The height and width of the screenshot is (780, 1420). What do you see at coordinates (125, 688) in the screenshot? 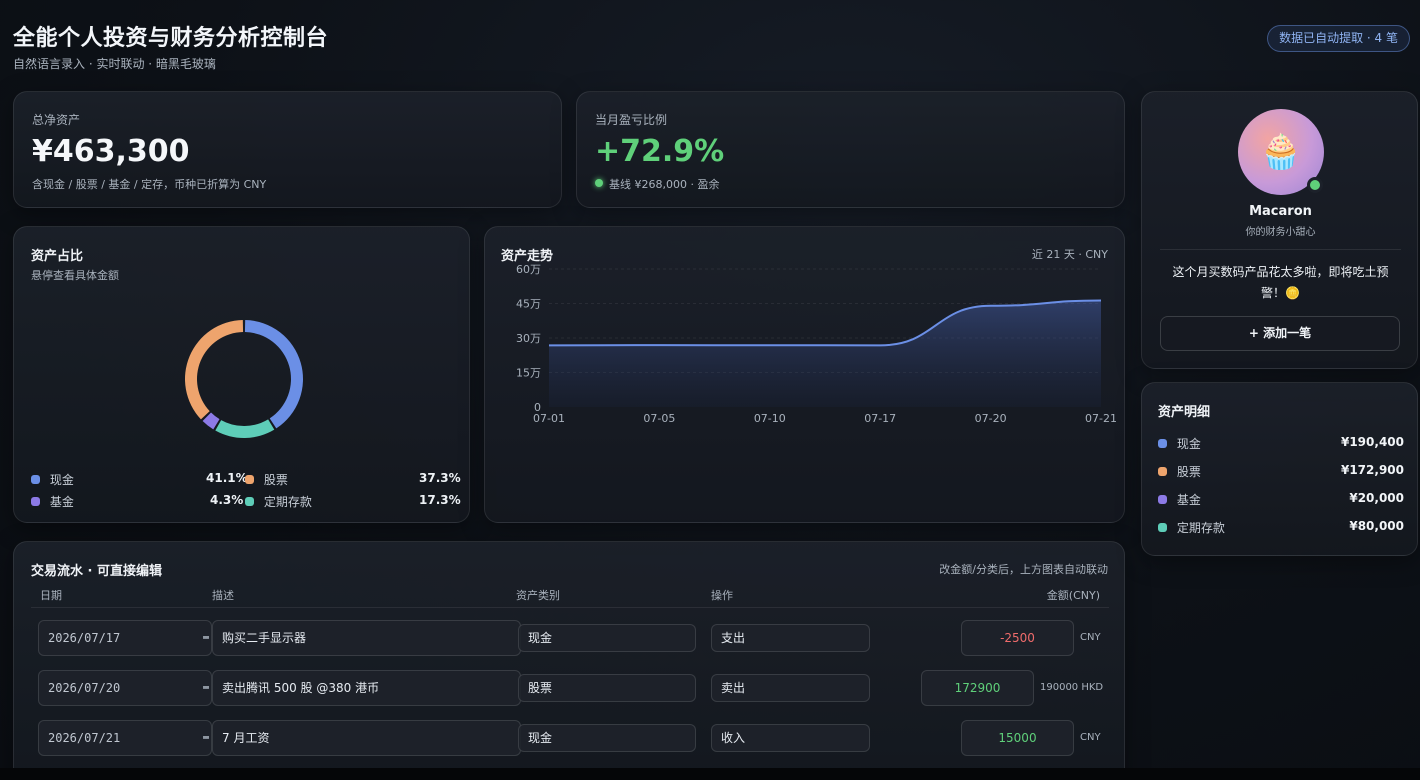
I see `date-input: 2026/07/20 ▬` at bounding box center [125, 688].